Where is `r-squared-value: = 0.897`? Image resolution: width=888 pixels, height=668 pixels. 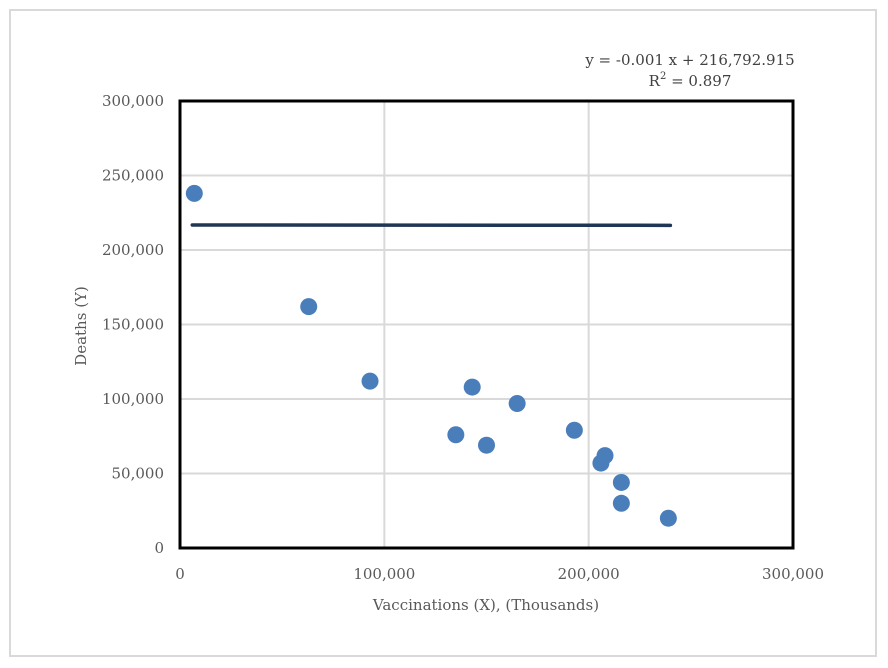 r-squared-value: = 0.897 is located at coordinates (698, 81).